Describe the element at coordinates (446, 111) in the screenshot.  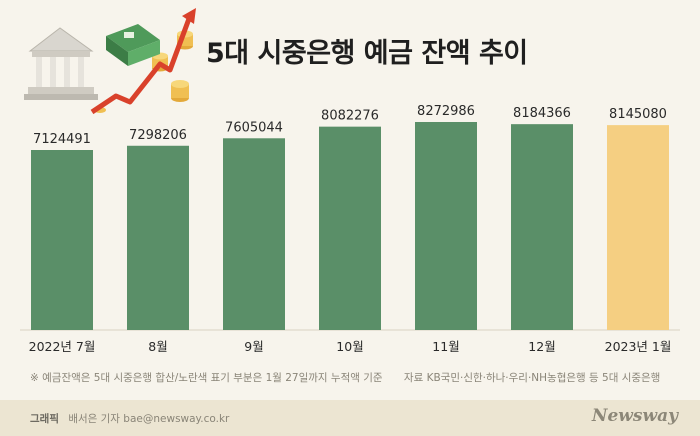
I see `data-label-4: 8272986` at that location.